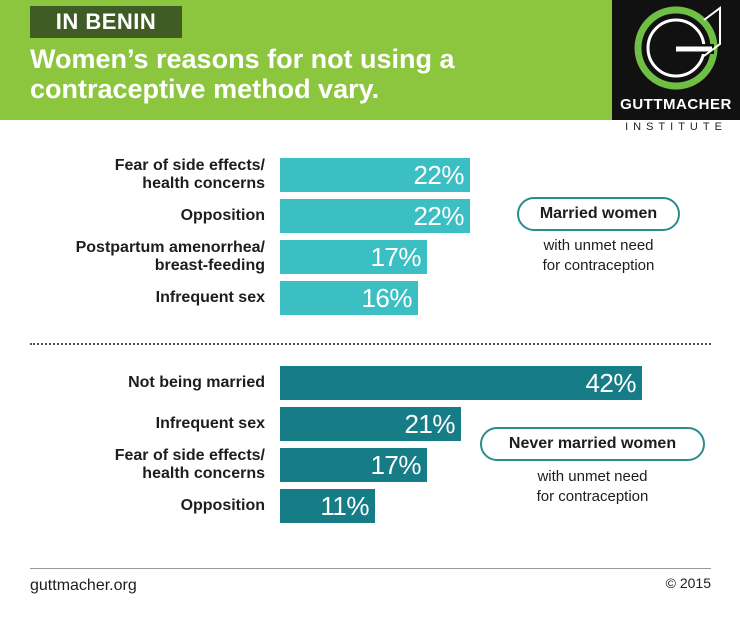  What do you see at coordinates (676, 104) in the screenshot?
I see `logo-wordmark: GUTTMACHER` at bounding box center [676, 104].